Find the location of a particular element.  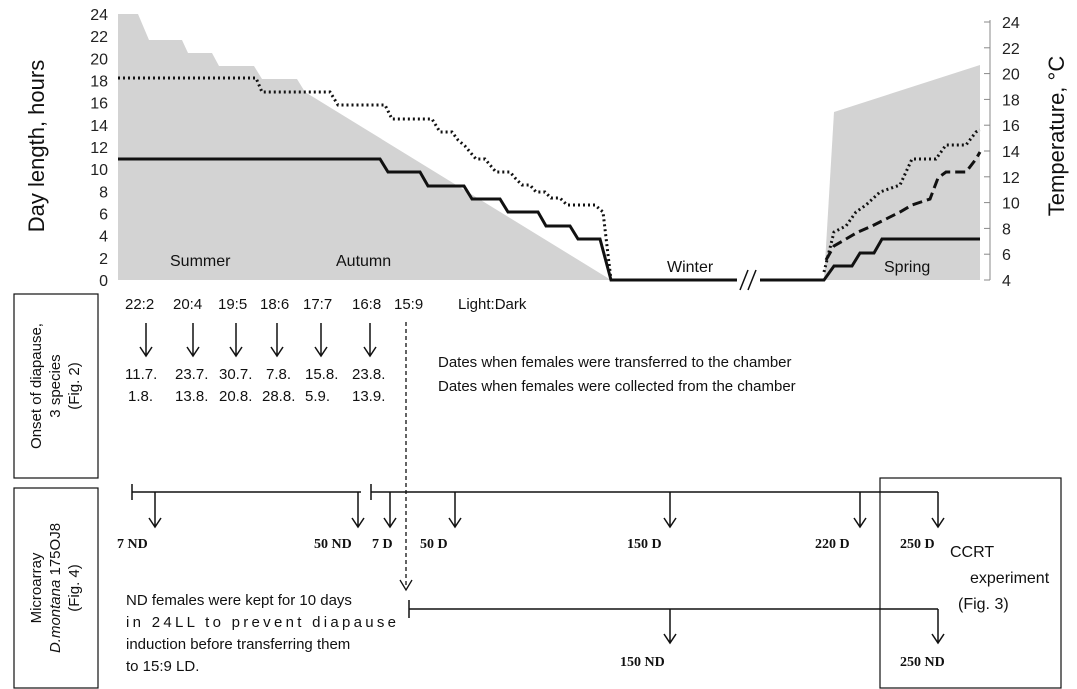

left-tick-label: 10 is located at coordinates (99, 170).